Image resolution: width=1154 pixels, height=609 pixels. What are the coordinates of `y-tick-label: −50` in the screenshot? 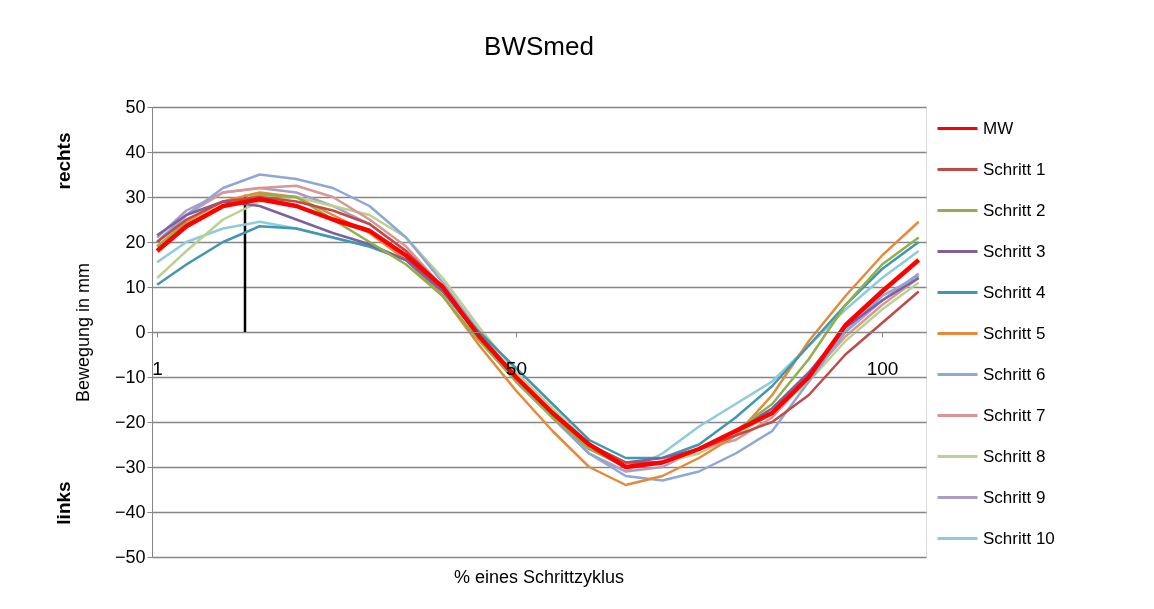 It's located at (130, 556).